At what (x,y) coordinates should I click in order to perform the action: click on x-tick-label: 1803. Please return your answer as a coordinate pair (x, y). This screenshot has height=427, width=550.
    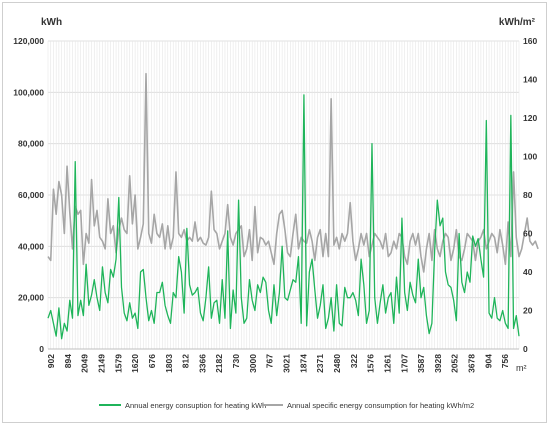
    Looking at the image, I should click on (169, 363).